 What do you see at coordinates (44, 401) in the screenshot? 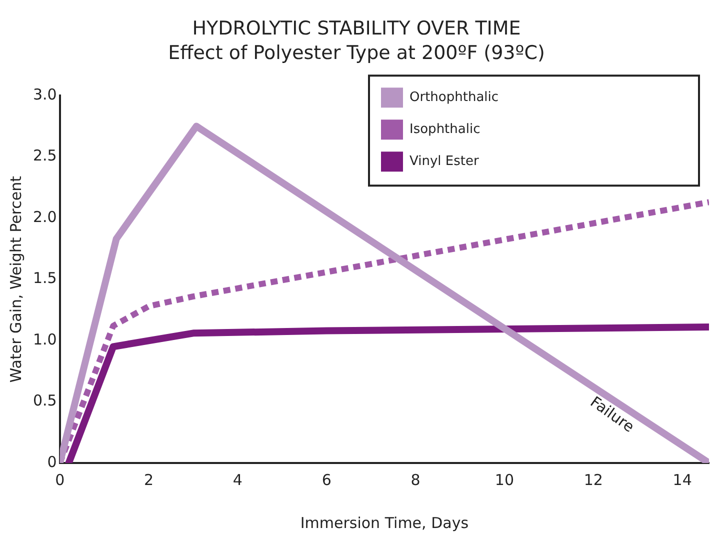
I see `y-tick-label: 0.5` at bounding box center [44, 401].